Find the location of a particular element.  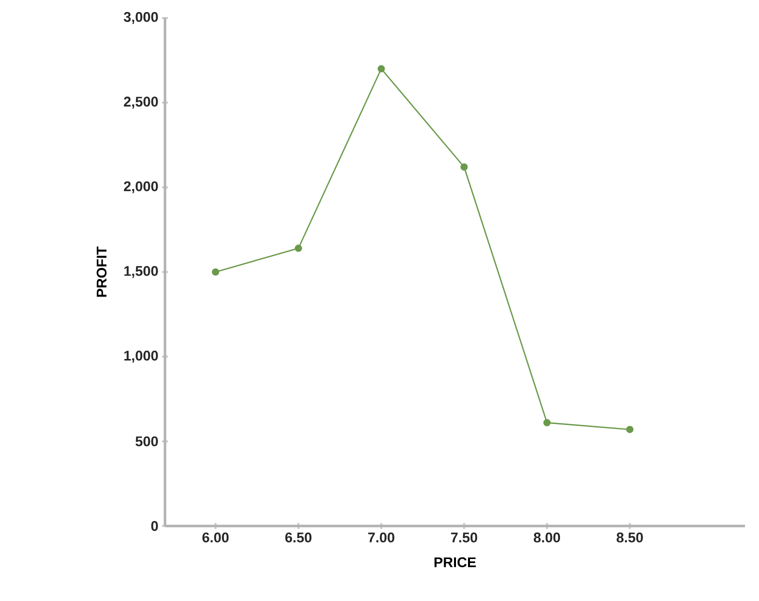

x-tick-label: 8.00 is located at coordinates (547, 537).